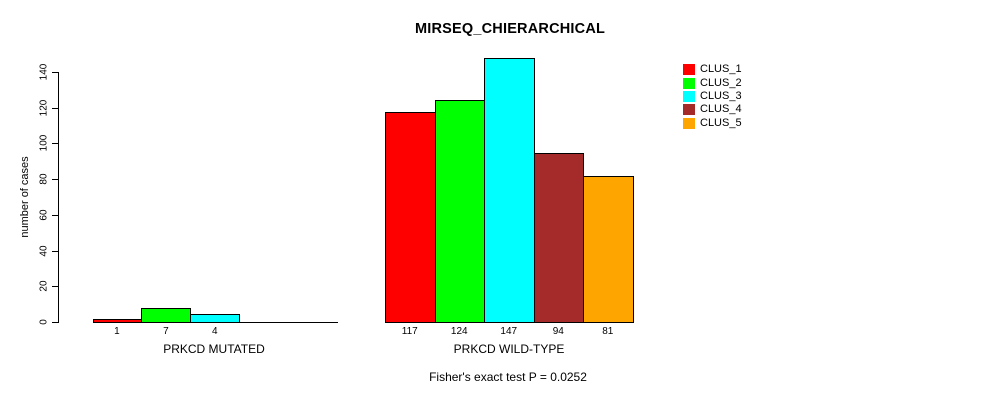 Image resolution: width=990 pixels, height=400 pixels. What do you see at coordinates (214, 331) in the screenshot?
I see `bar-value-label: 4` at bounding box center [214, 331].